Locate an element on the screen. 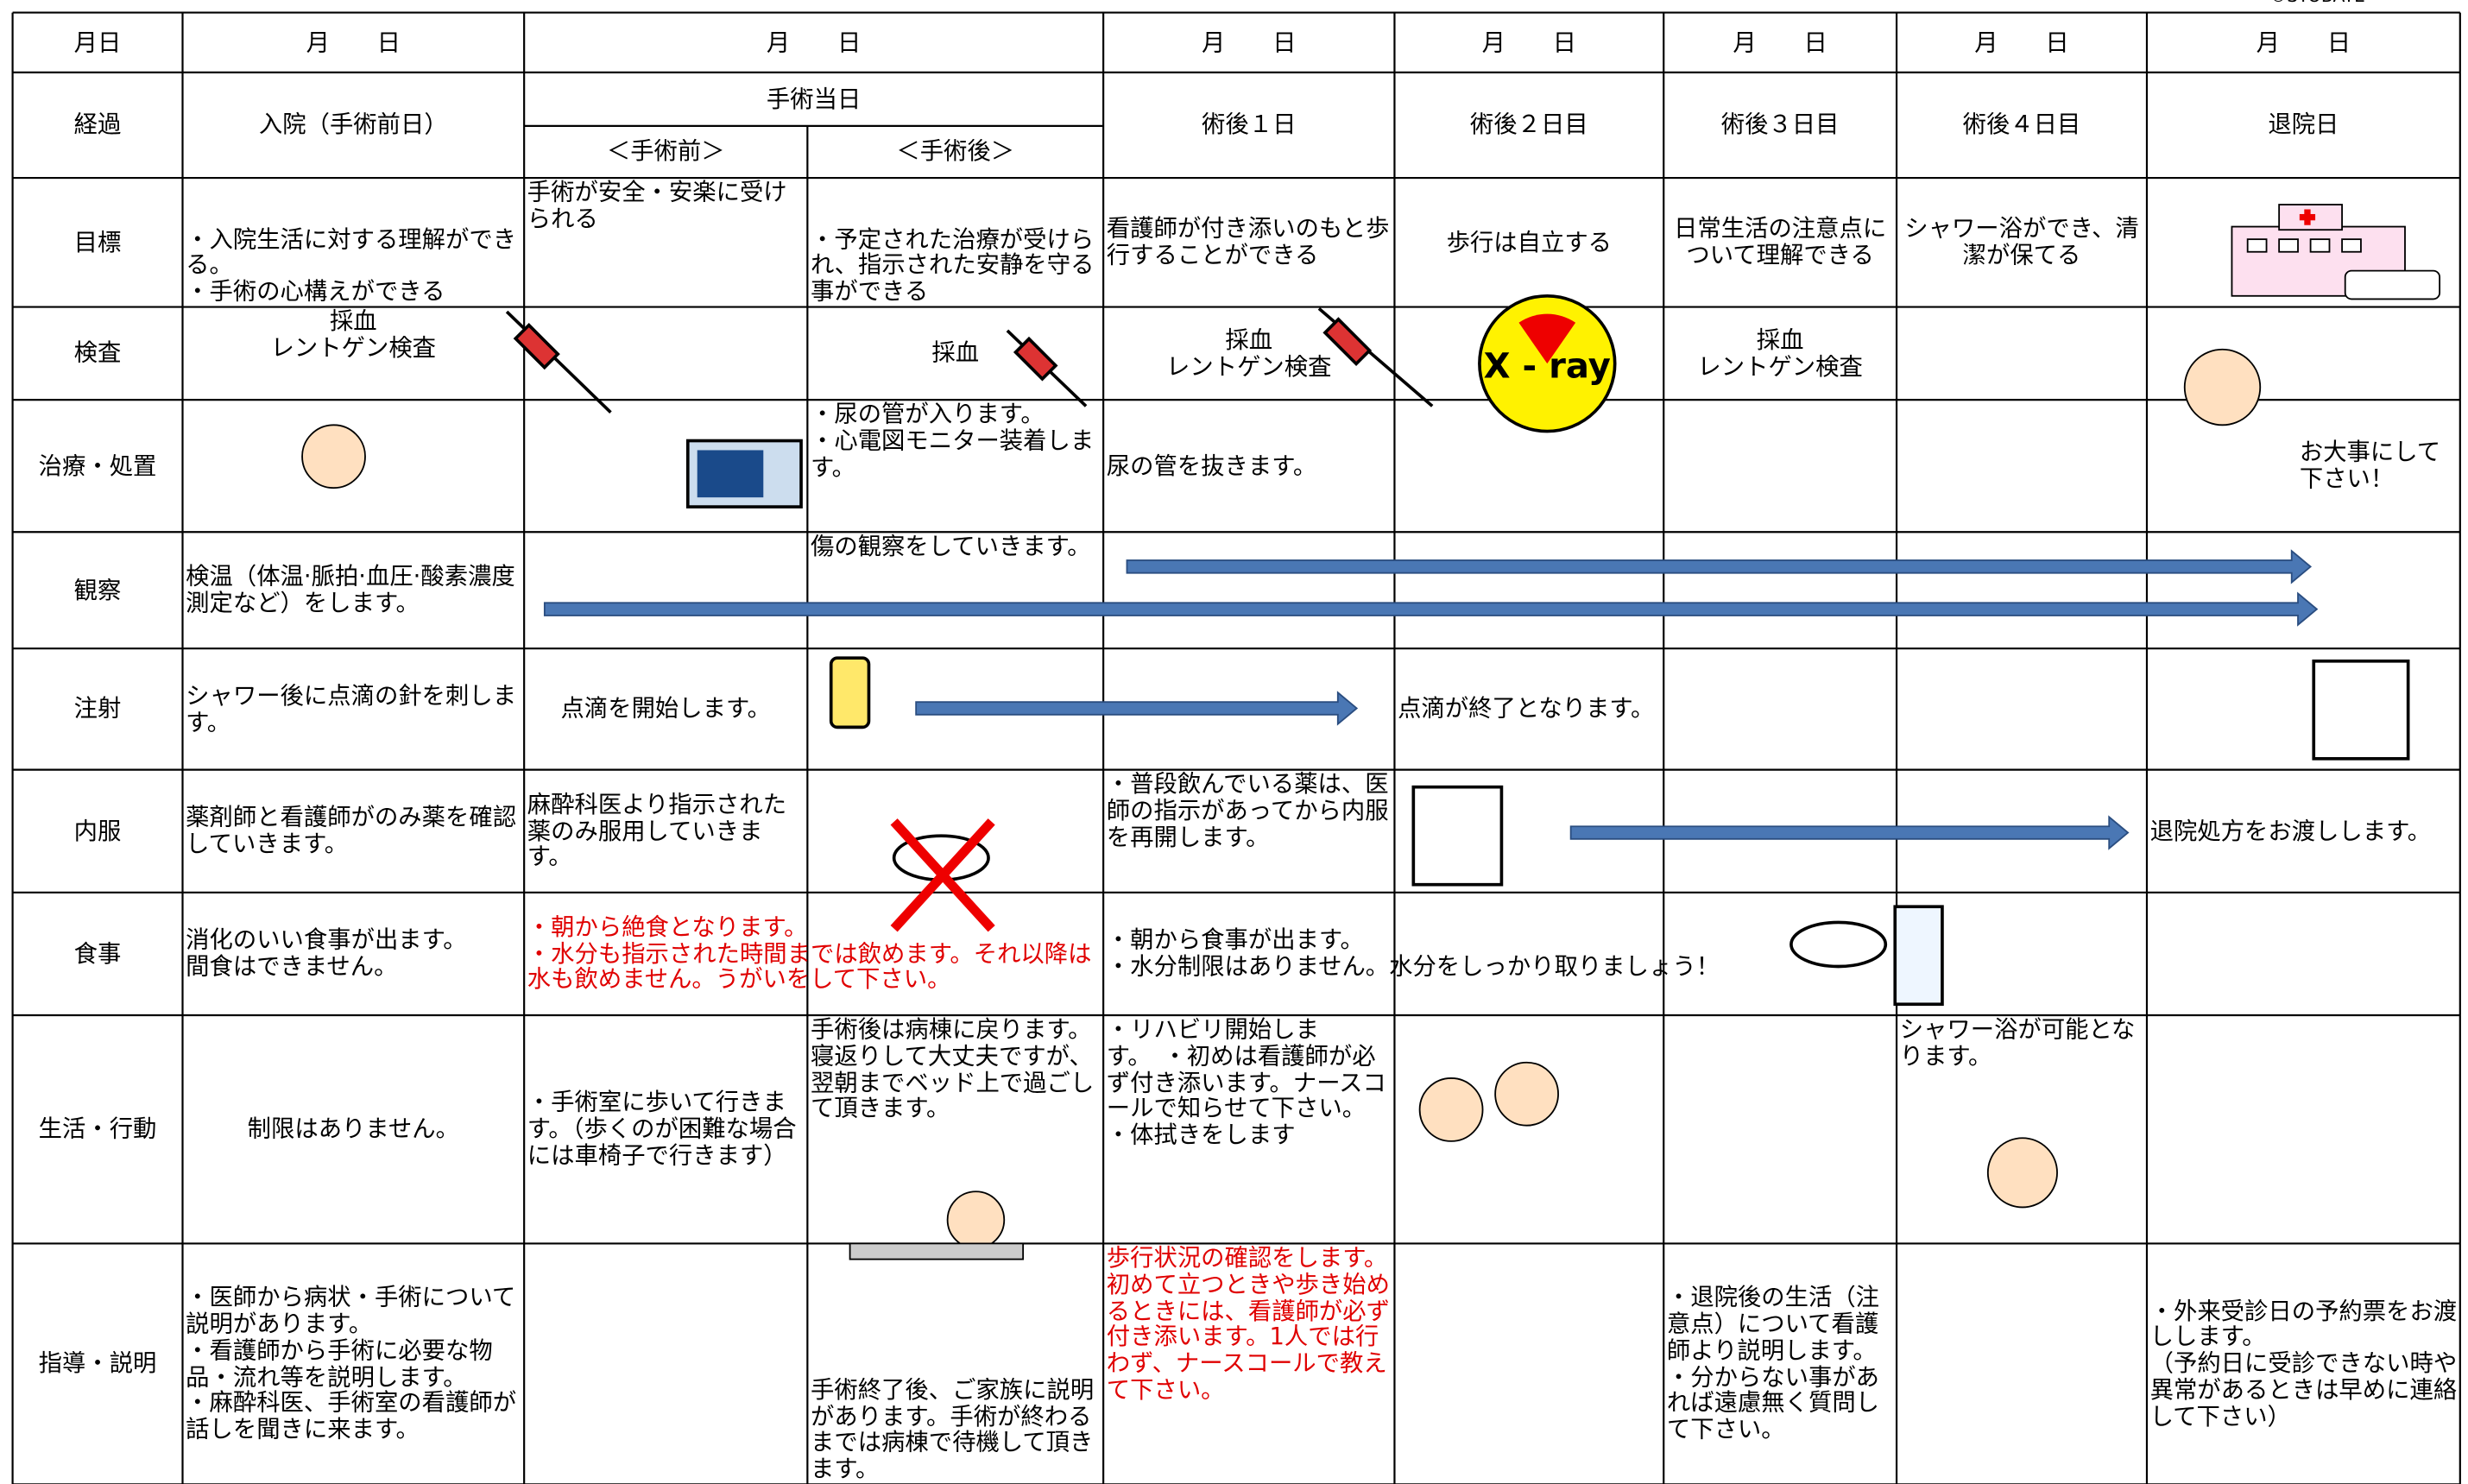 The image size is (2468, 1484). cell-text: 術後４日目 is located at coordinates (2021, 124).